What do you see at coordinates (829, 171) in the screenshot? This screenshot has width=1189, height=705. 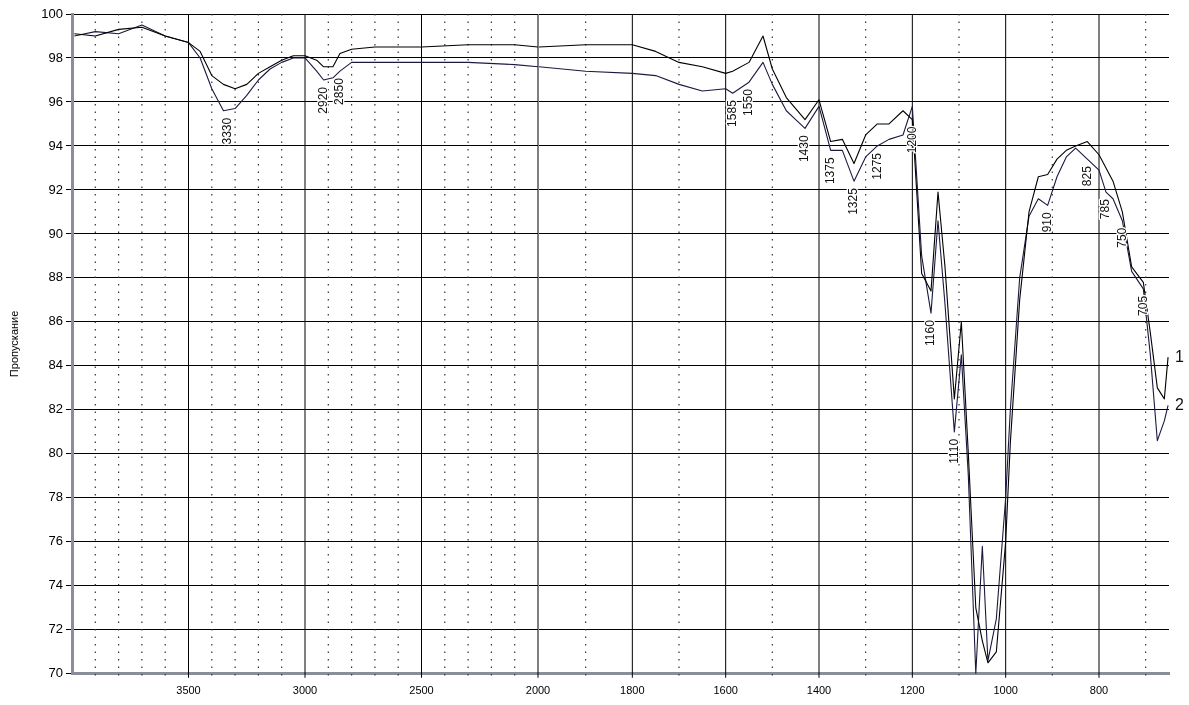 I see `annotation: 1375` at bounding box center [829, 171].